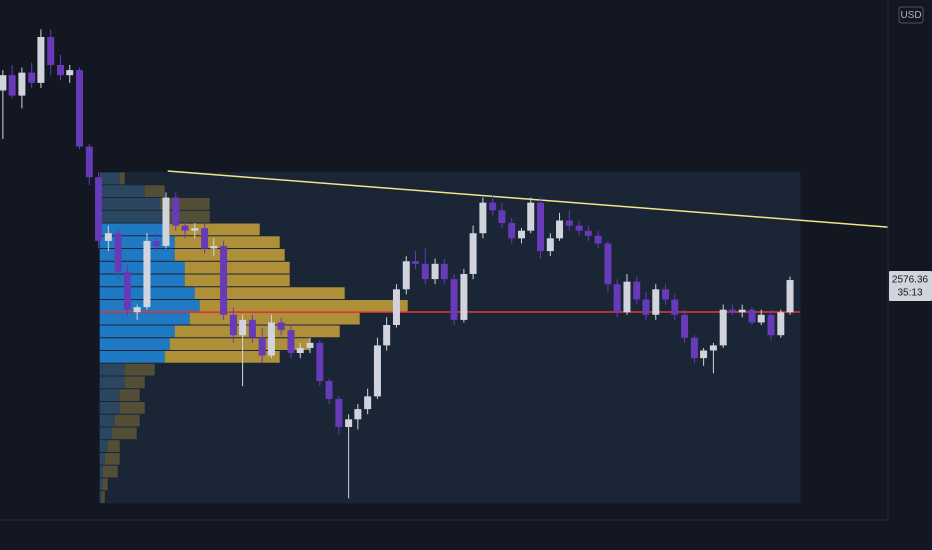 Image resolution: width=932 pixels, height=550 pixels. What do you see at coordinates (911, 15) in the screenshot?
I see `currency-badge` at bounding box center [911, 15].